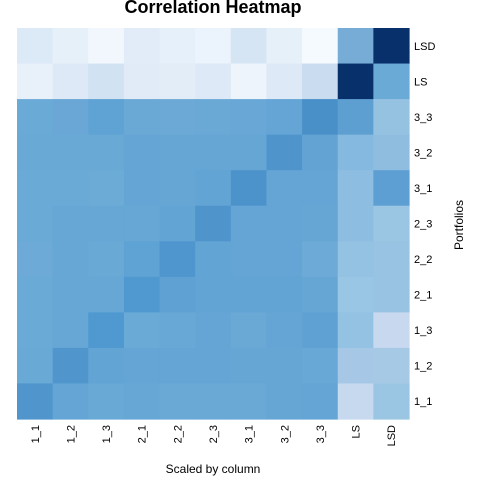  What do you see at coordinates (420, 82) in the screenshot?
I see `y-tick-label: LS` at bounding box center [420, 82].